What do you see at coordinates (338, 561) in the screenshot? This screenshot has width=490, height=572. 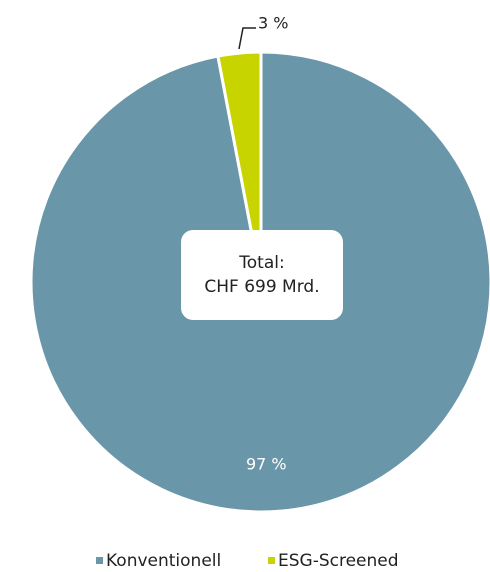 I see `legend-label: ESG-Screened` at bounding box center [338, 561].